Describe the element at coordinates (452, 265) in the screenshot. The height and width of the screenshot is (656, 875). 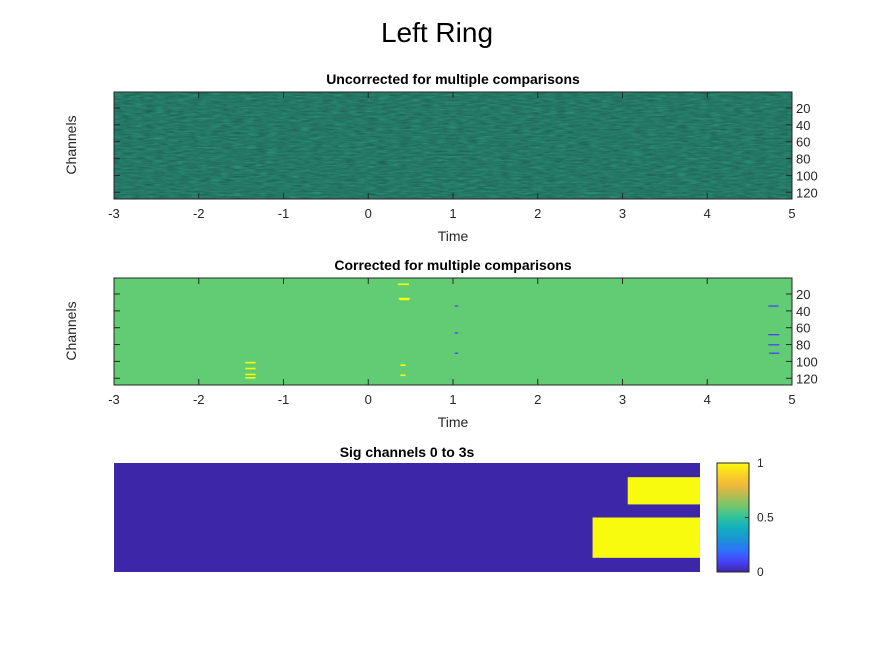
I see `axes-corrected-title: Corrected for multiple comparisons` at that location.